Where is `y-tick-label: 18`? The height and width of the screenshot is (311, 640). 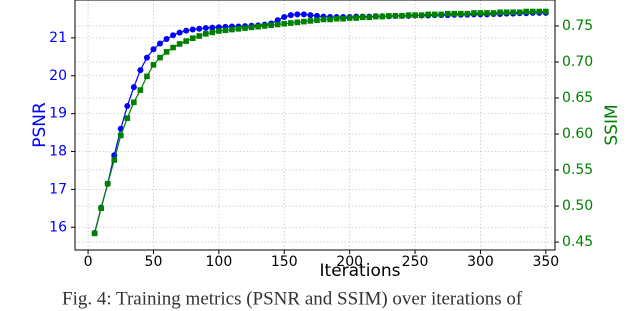
y-tick-label: 18 is located at coordinates (58, 152).